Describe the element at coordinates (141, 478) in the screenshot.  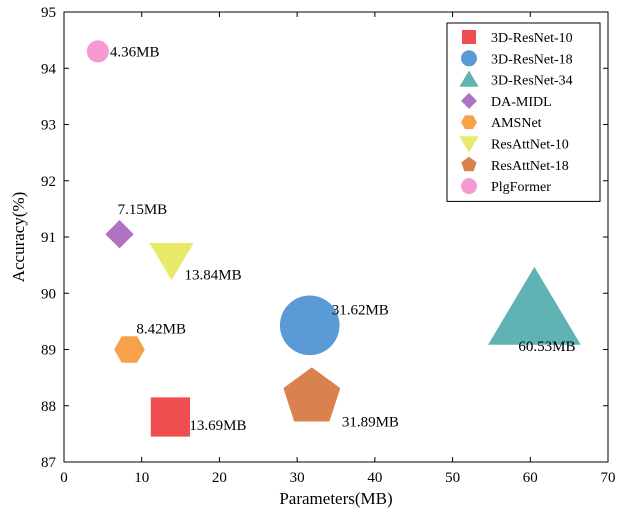
I see `x-tick-label: 10` at that location.